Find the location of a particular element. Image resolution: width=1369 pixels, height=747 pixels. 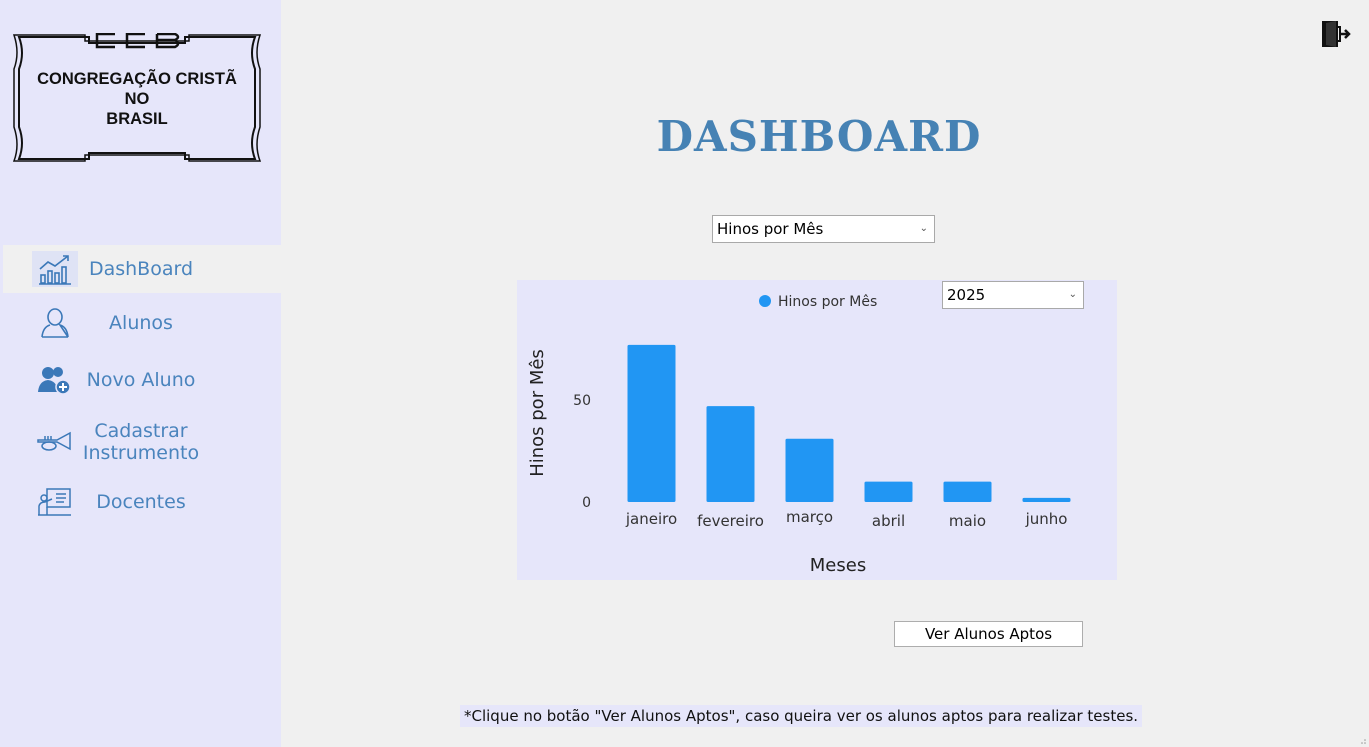

sidebar-item-label: Docentes is located at coordinates (141, 502).